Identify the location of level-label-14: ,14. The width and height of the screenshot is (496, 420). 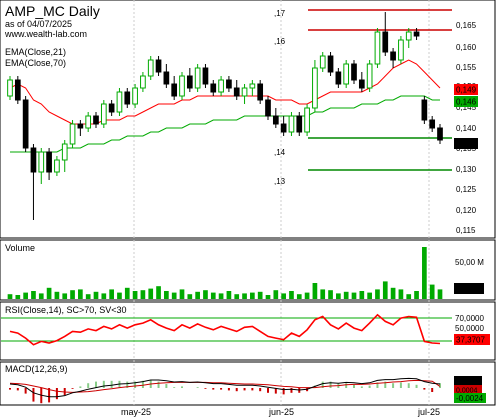
(280, 152).